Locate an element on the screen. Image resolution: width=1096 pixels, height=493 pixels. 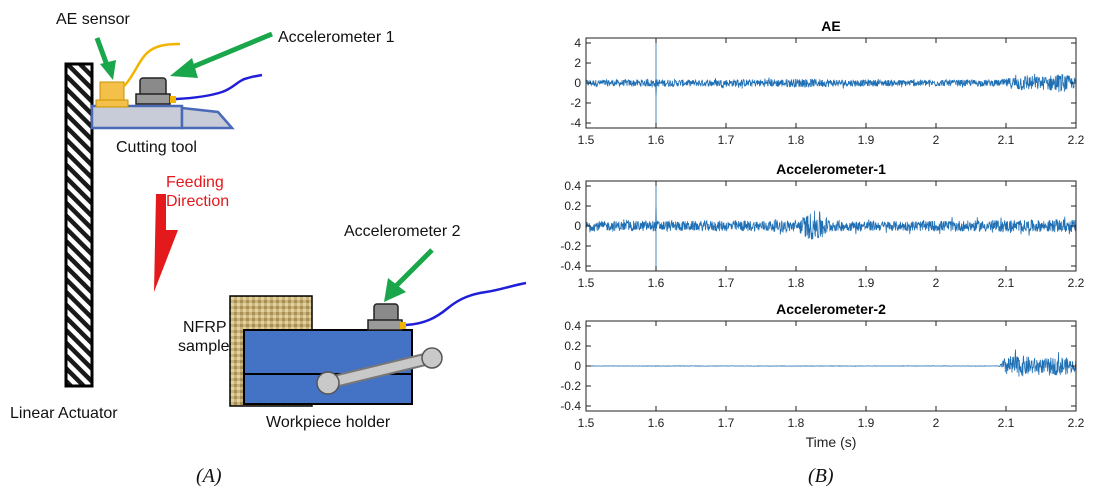
x-axis-label: Time (s) is located at coordinates (831, 442).